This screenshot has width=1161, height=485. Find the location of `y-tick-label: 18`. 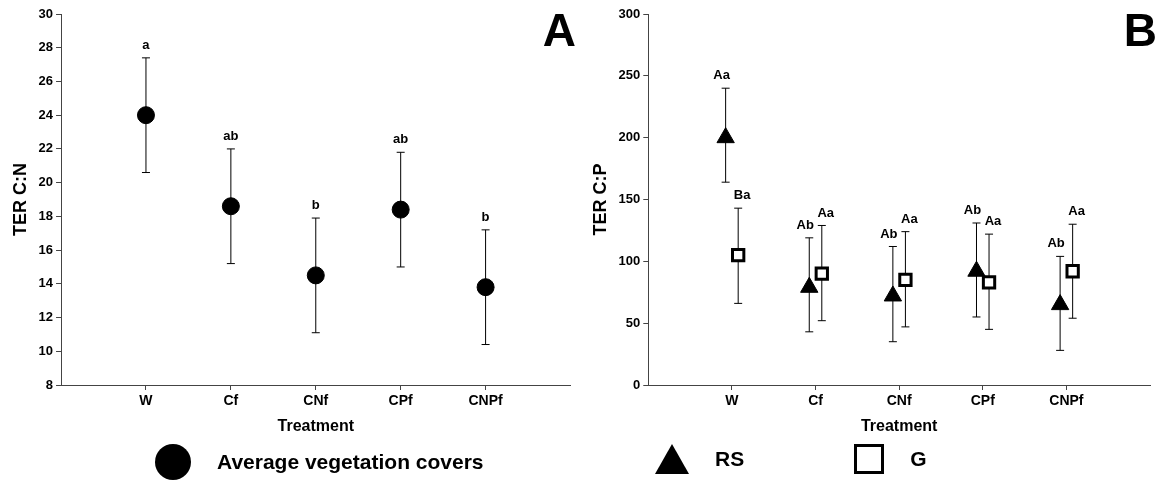

y-tick-label: 18 is located at coordinates (46, 215).